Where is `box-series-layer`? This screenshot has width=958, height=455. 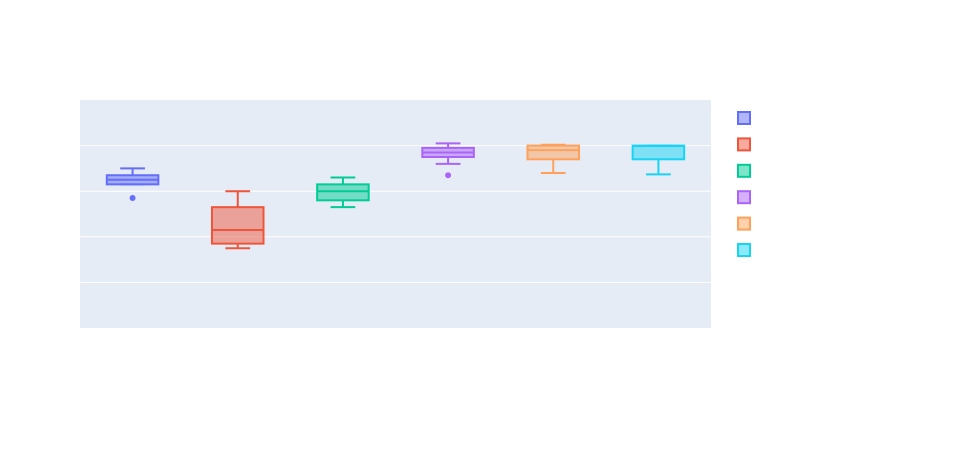 box-series-layer is located at coordinates (395, 196).